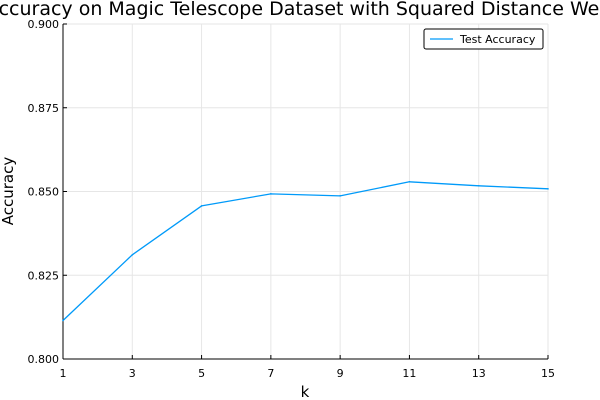  I want to click on x-tick-label: 15, so click(548, 373).